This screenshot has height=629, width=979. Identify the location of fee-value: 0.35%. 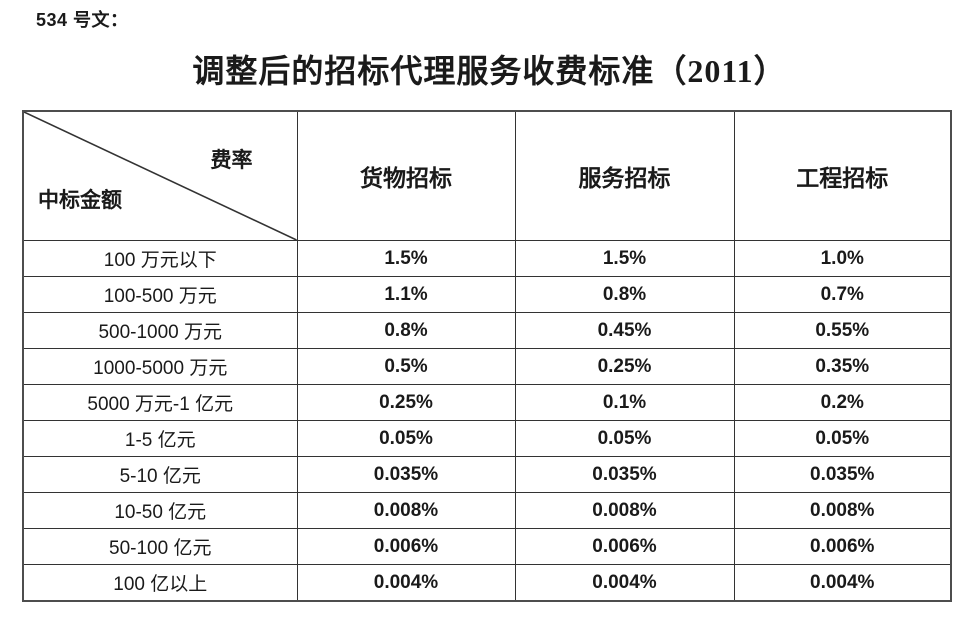
(842, 366).